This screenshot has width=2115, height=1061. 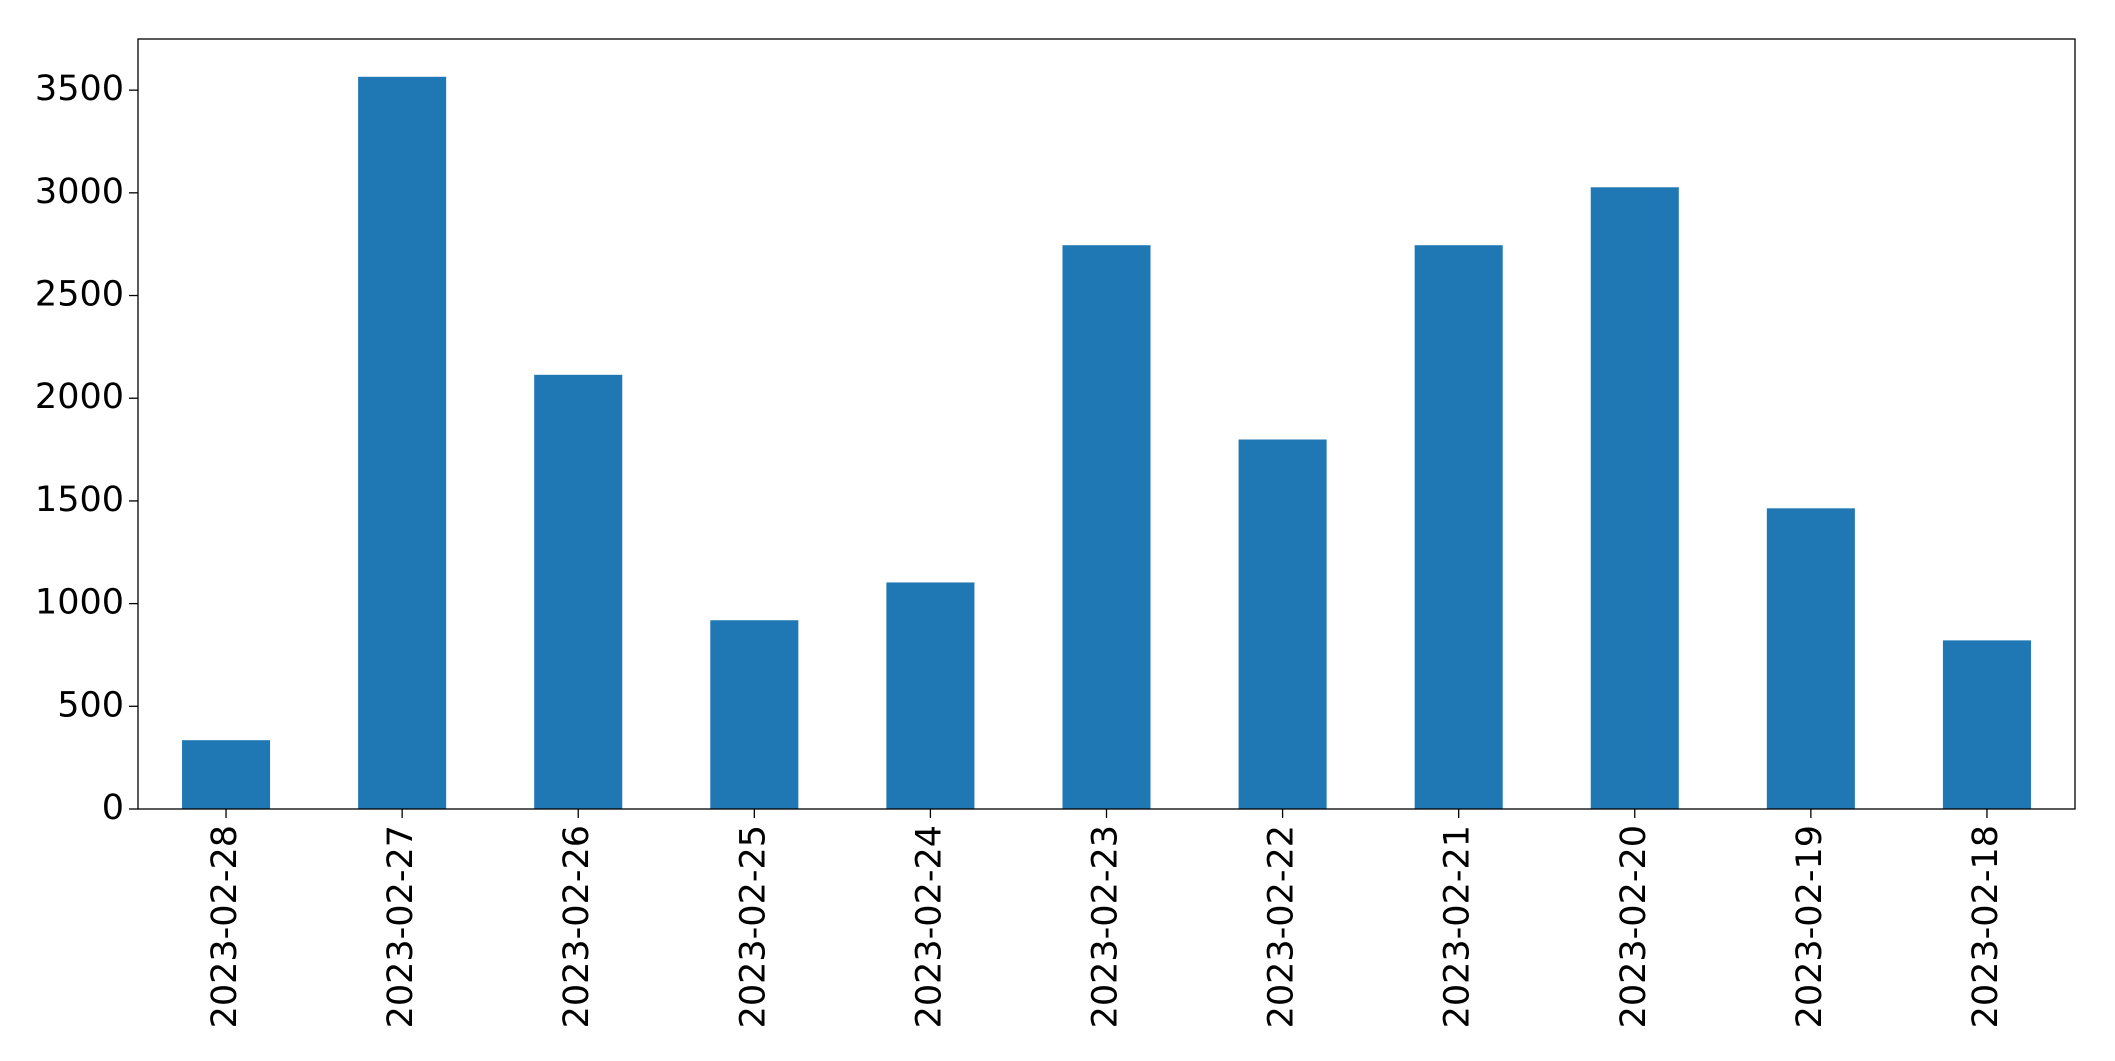 What do you see at coordinates (79, 603) in the screenshot?
I see `y-tick-label: 1000` at bounding box center [79, 603].